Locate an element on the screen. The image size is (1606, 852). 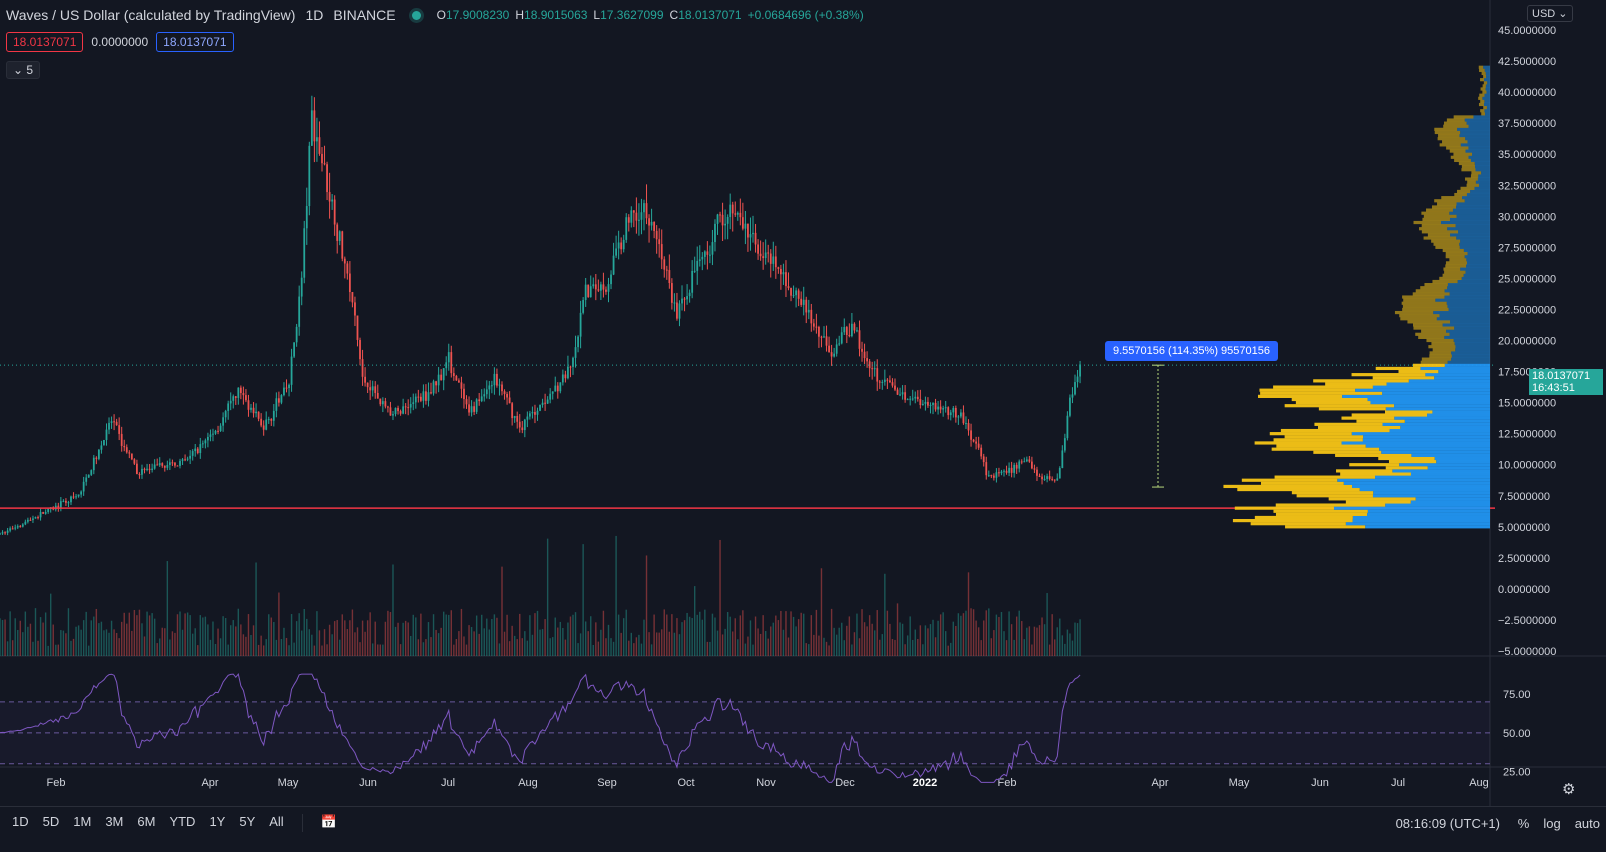
calendar-icon: 📅 is located at coordinates (328, 821).